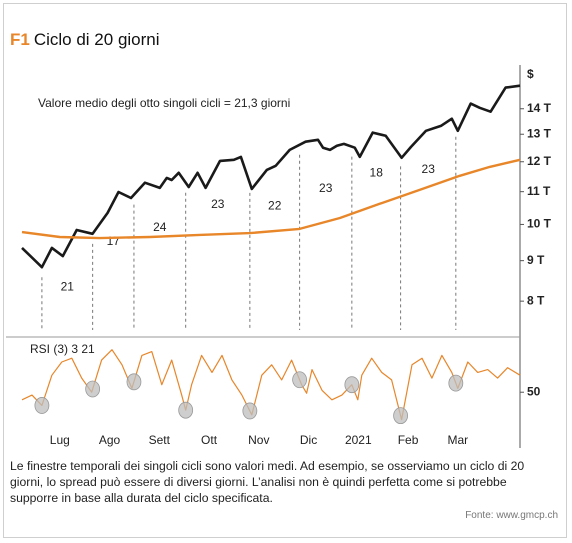 This screenshot has width=572, height=543. Describe the element at coordinates (20, 39) in the screenshot. I see `figure-label: F1` at that location.